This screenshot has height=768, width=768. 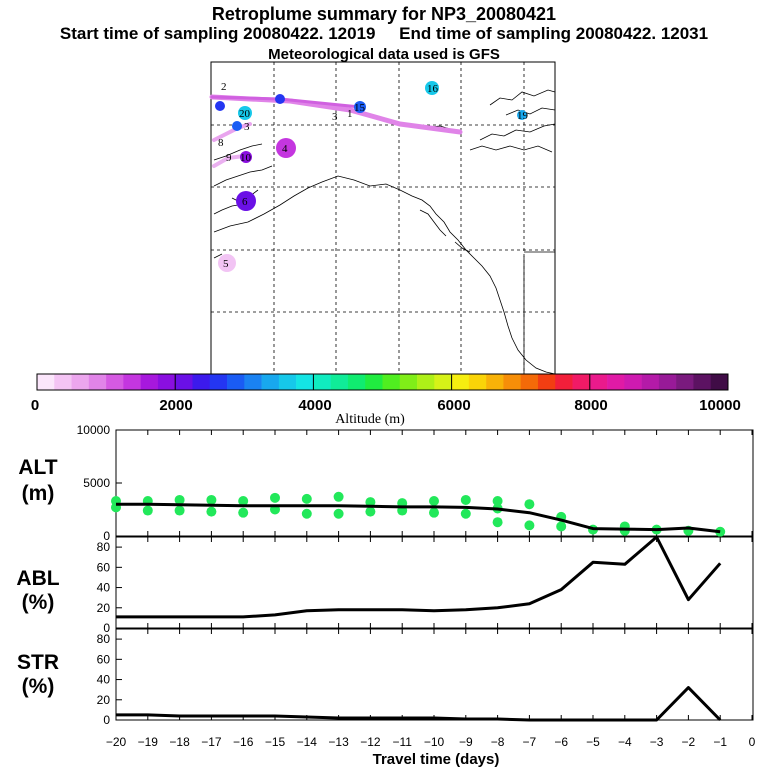 What do you see at coordinates (96, 483) in the screenshot?
I see `alt-y-tick-label: 5000` at bounding box center [96, 483].